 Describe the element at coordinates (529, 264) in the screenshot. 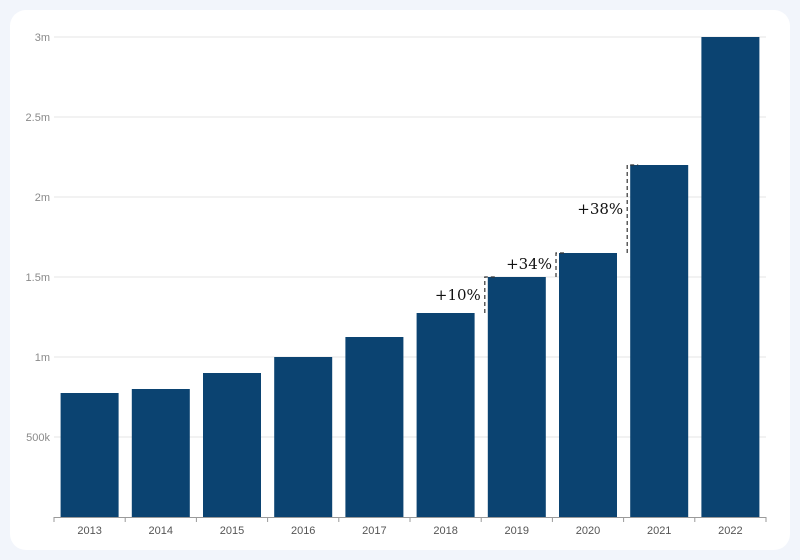

I see `growth-label: +34%` at that location.